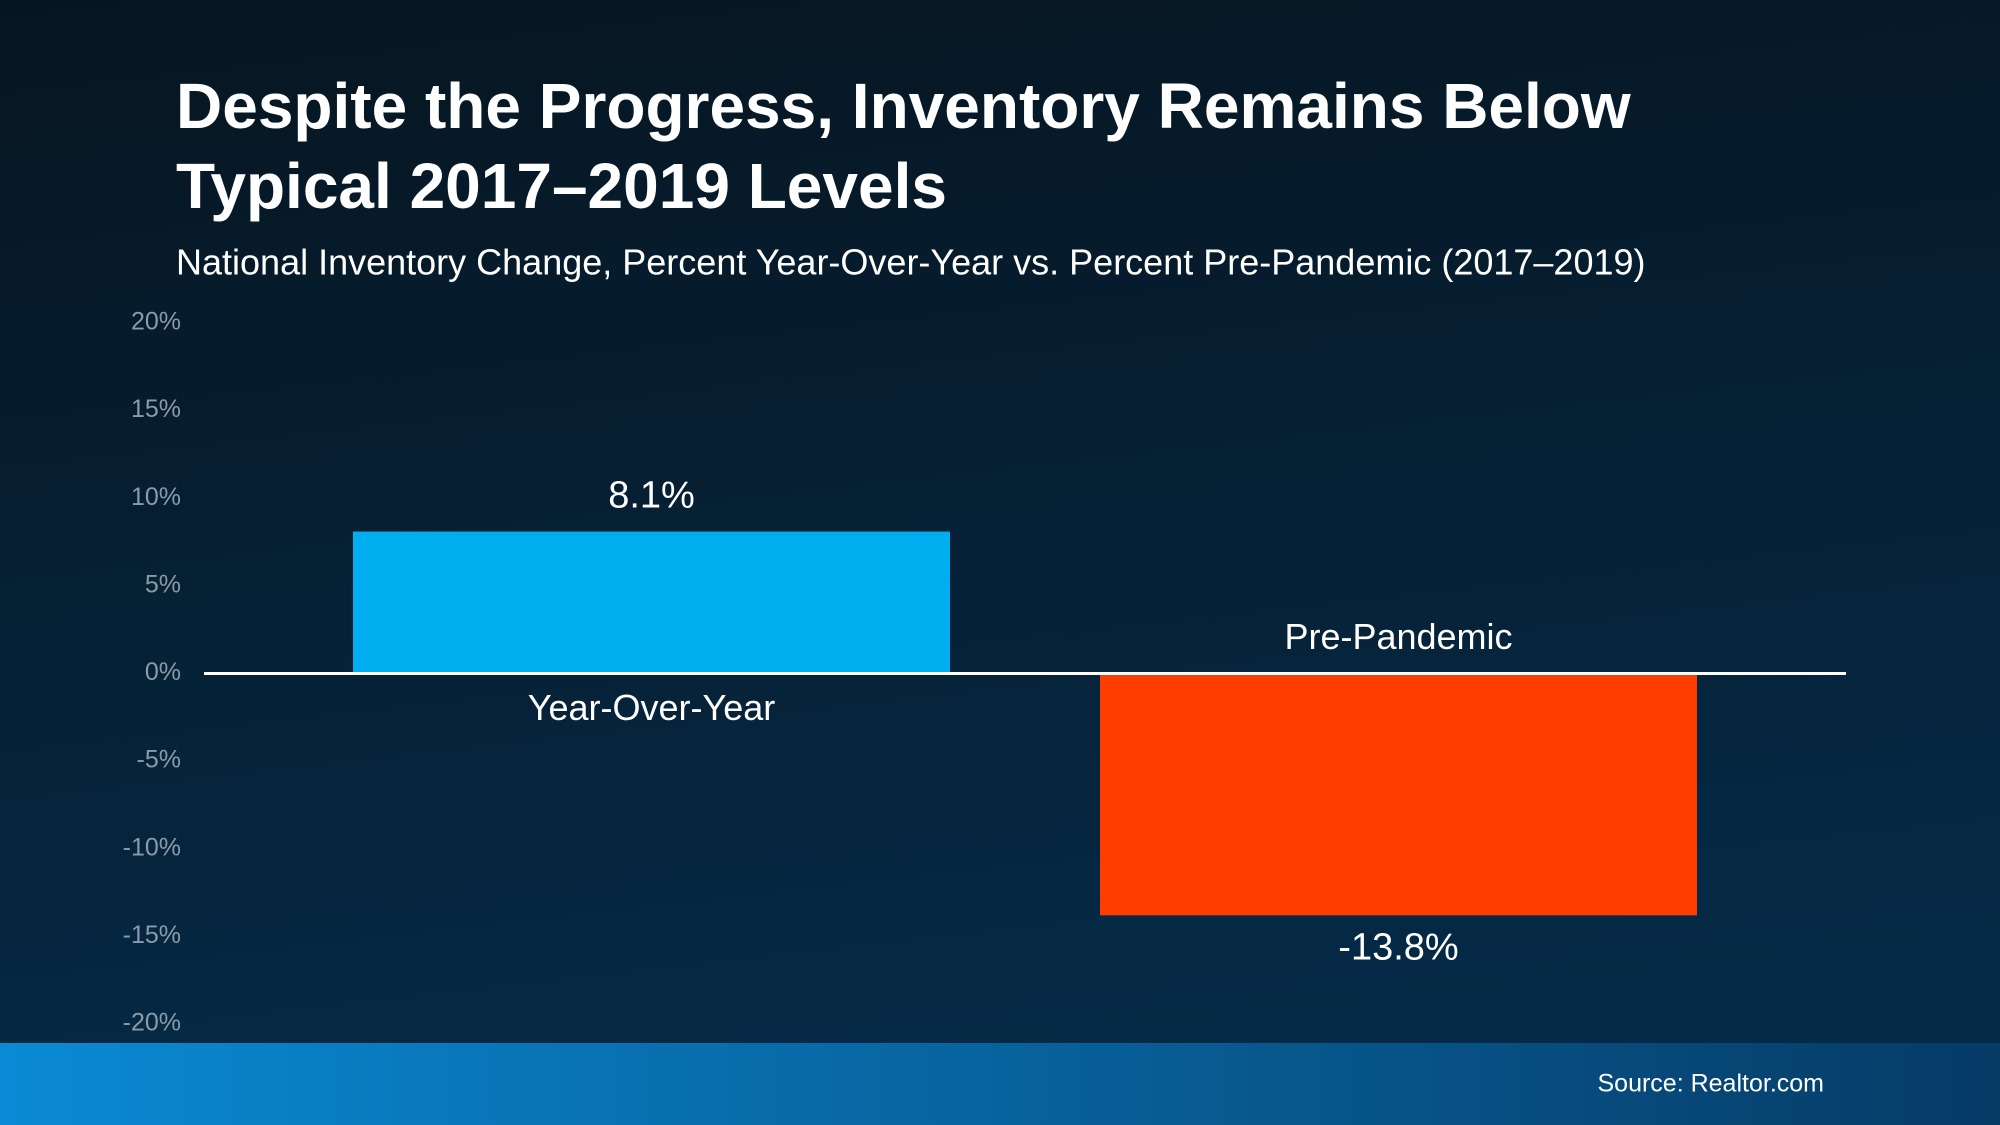 This screenshot has width=2000, height=1125. Describe the element at coordinates (651, 496) in the screenshot. I see `data-label: 8.1%` at that location.